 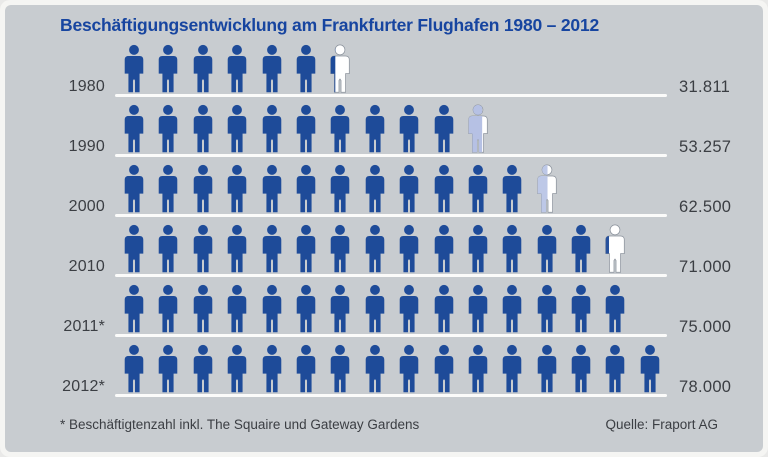 What do you see at coordinates (384, 67) in the screenshot?
I see `pictogram-row: 1980 31.811` at bounding box center [384, 67].